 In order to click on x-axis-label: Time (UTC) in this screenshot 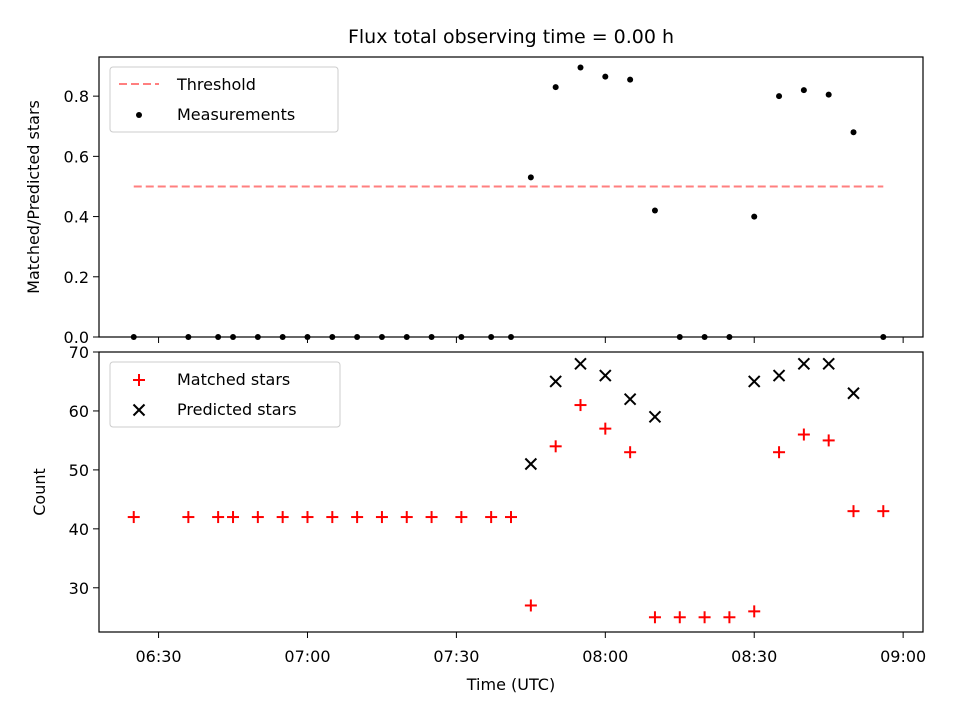, I will do `click(510, 684)`.